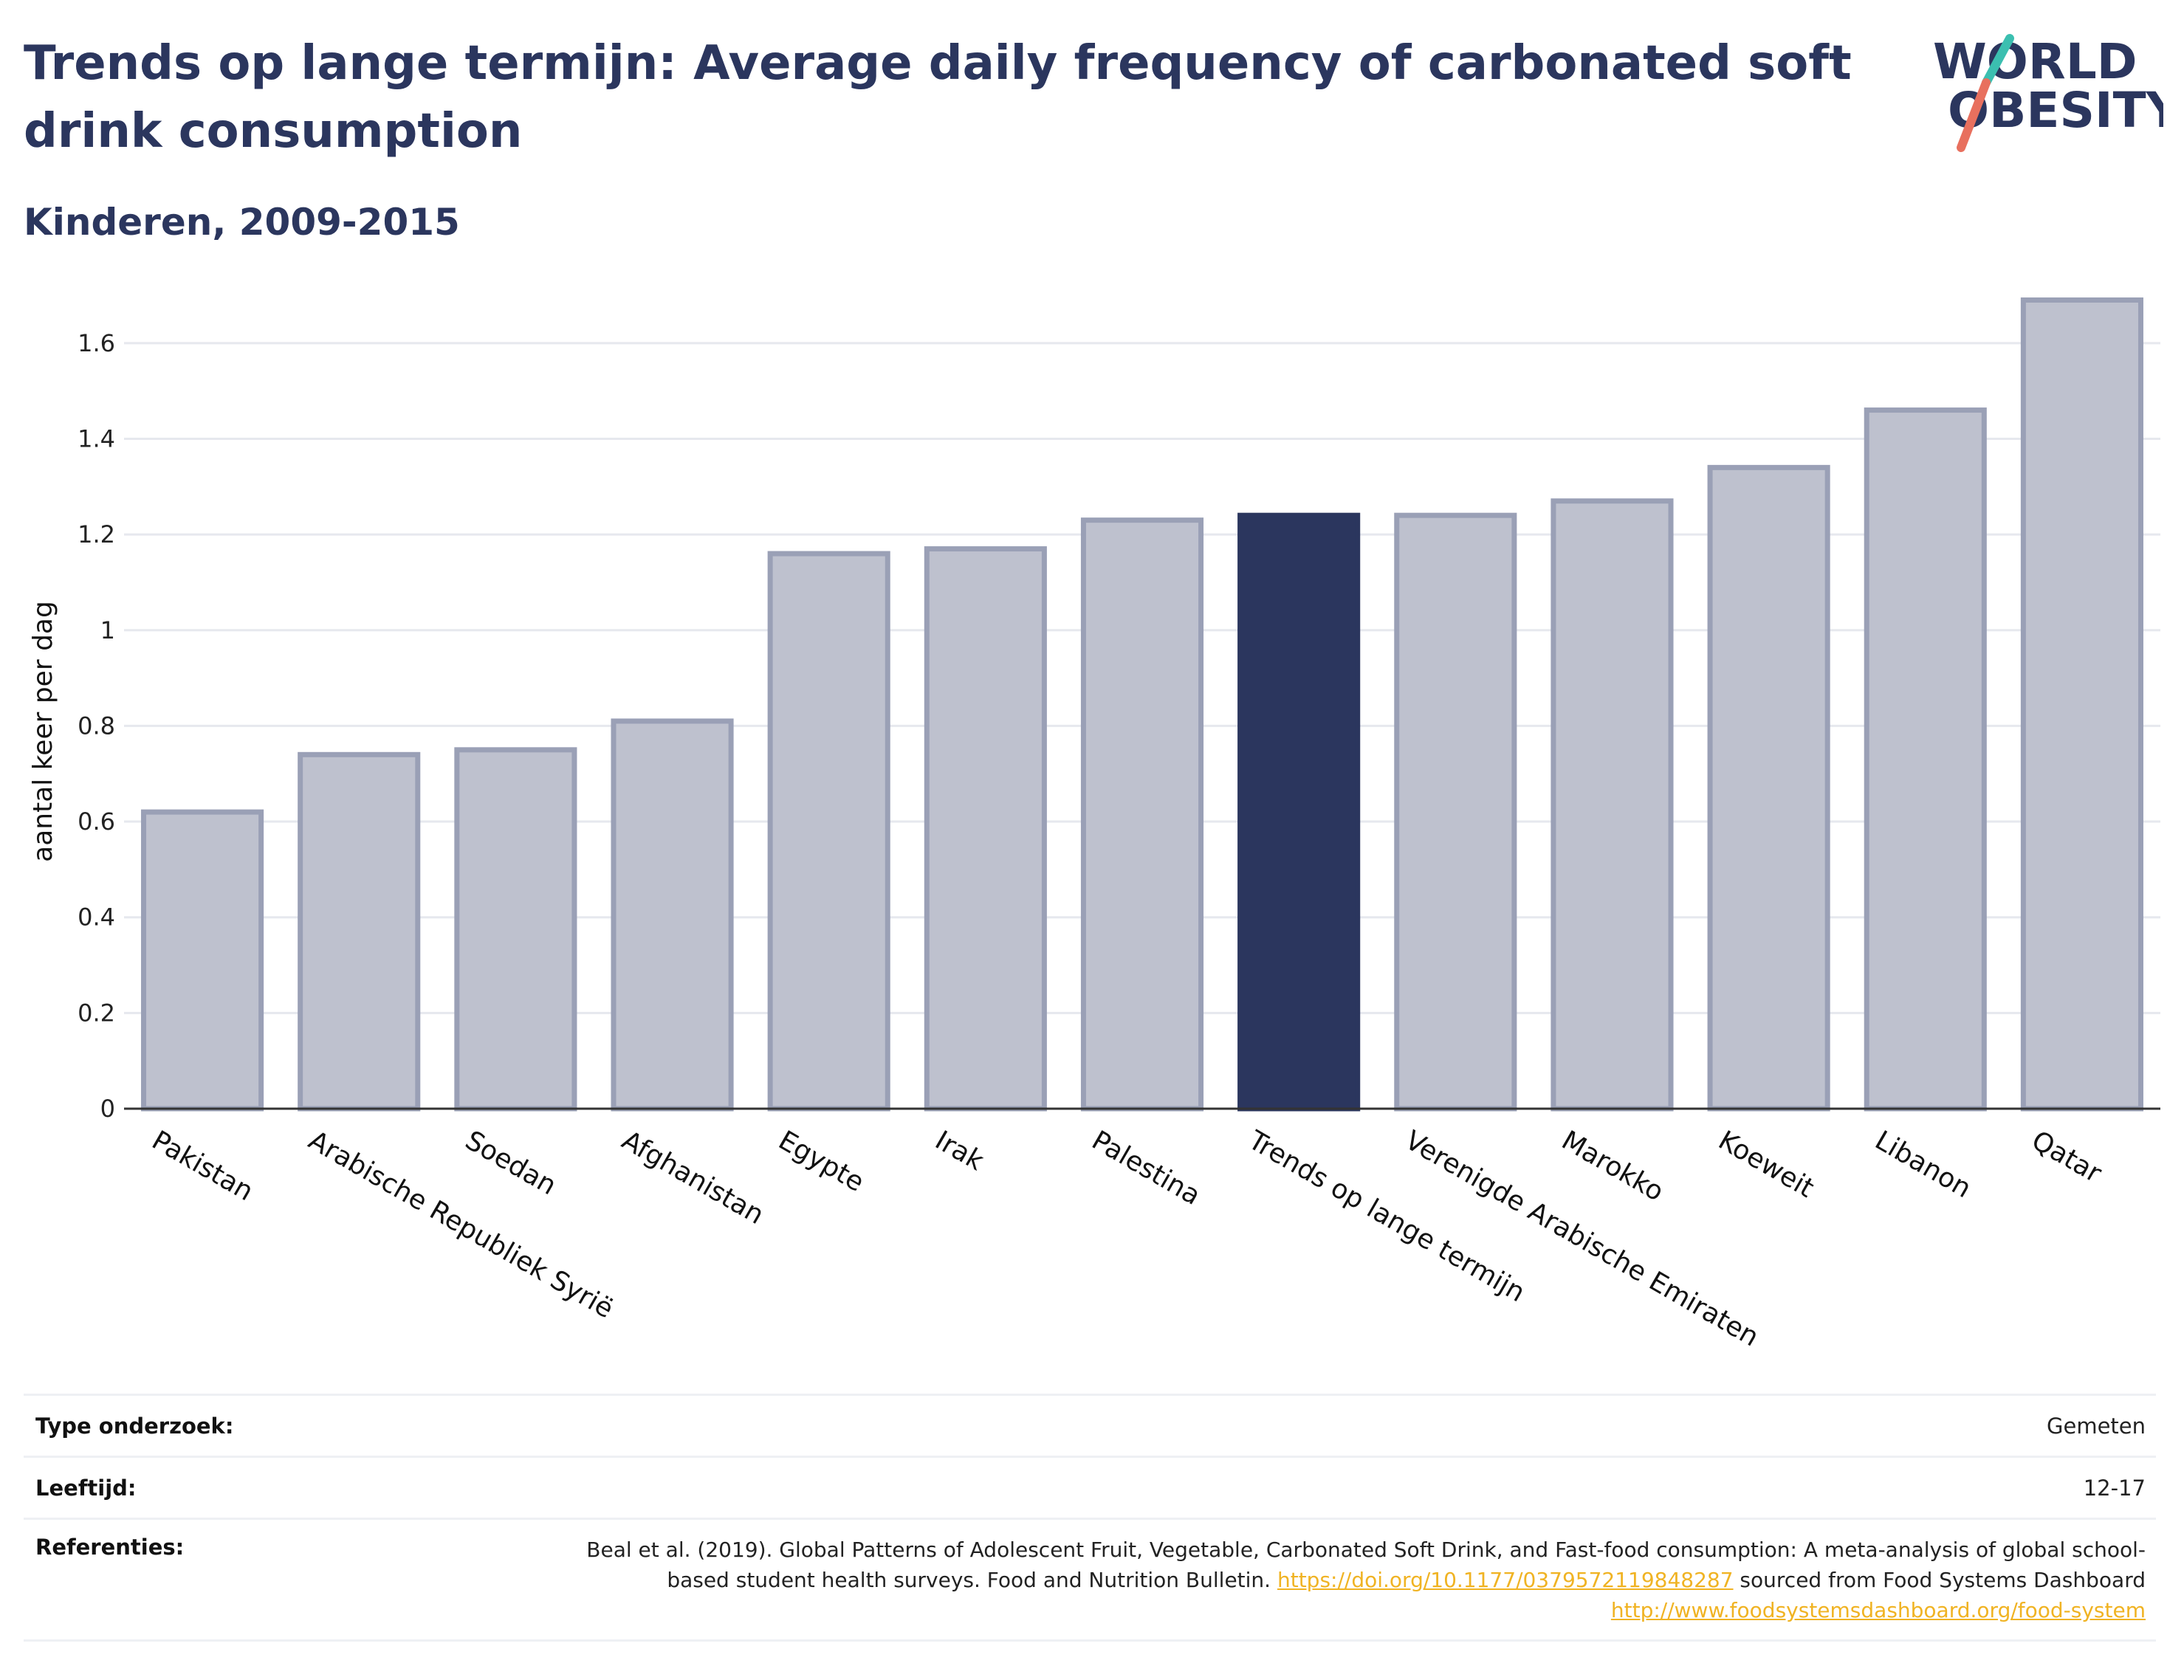 The width and height of the screenshot is (2184, 1680). I want to click on reference-source: sourced from Food Systems Dashboard, so click(1940, 1580).